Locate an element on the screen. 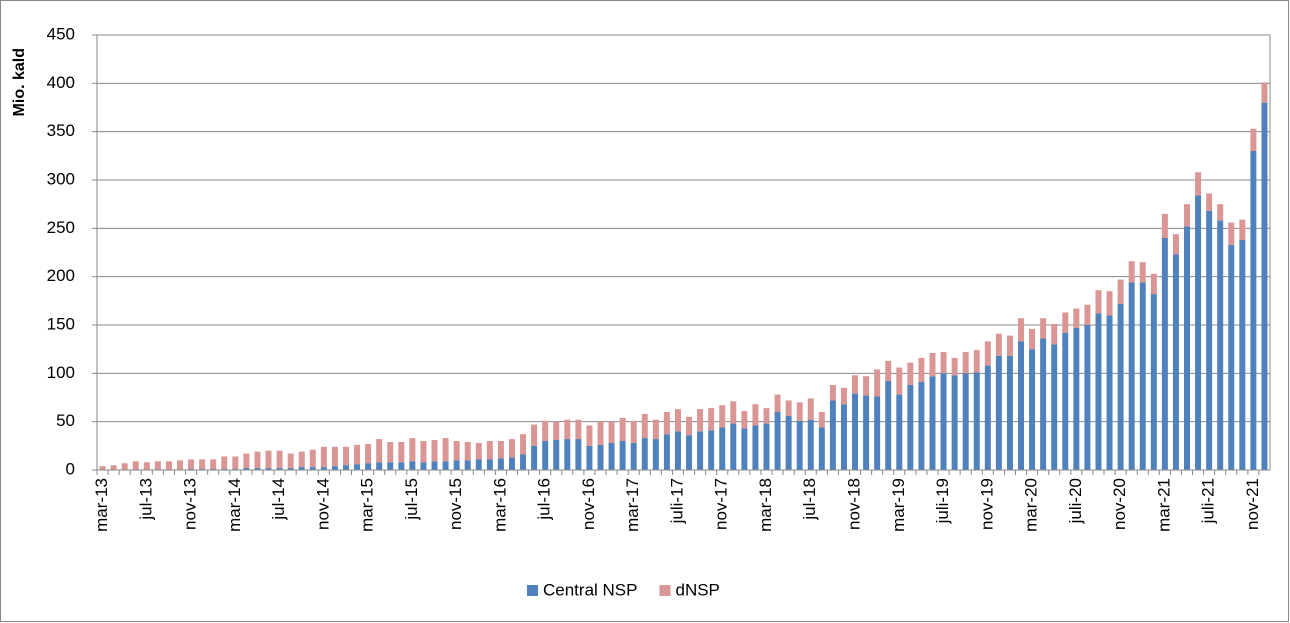 This screenshot has height=623, width=1290. x-tick-label: juli-19 is located at coordinates (942, 501).